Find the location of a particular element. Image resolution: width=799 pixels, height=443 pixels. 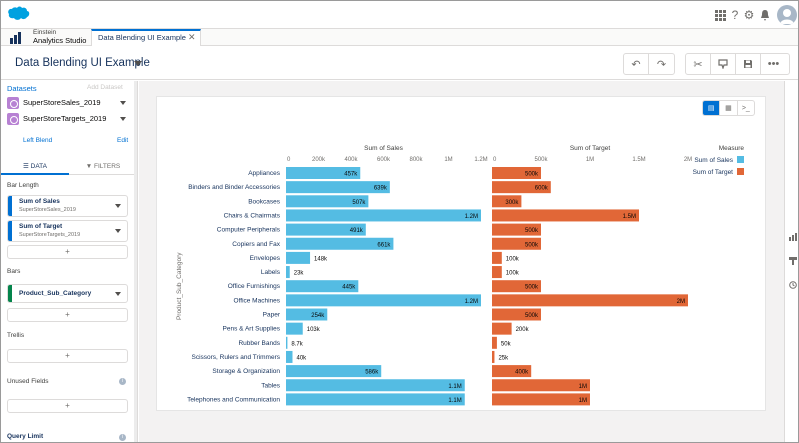

measure-pill-sales: Sum of Sales SuperStoreSales_2019 is located at coordinates (67, 206).